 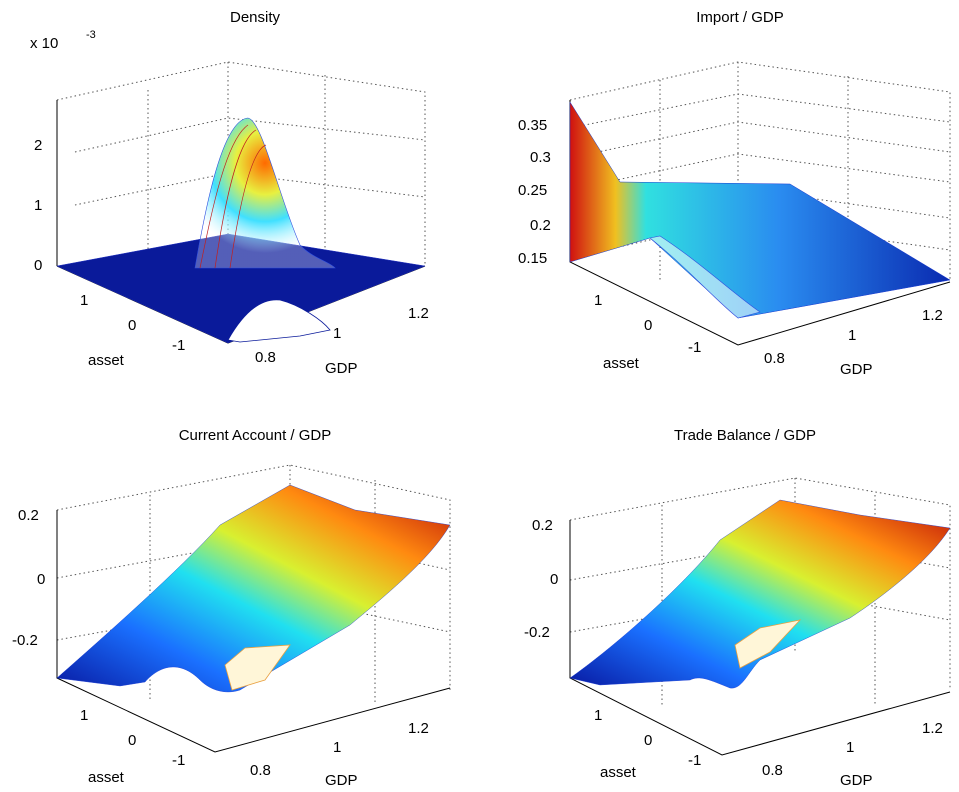 I want to click on panel-title: Trade Balance / GDP, so click(x=745, y=435).